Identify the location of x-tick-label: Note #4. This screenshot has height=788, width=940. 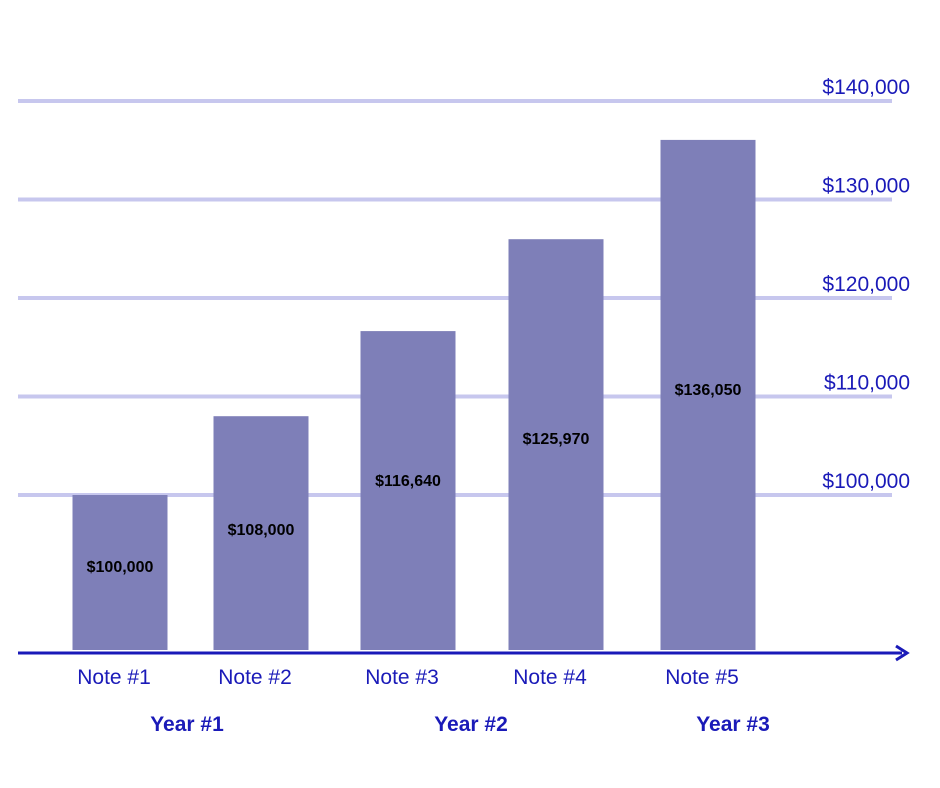
(550, 677).